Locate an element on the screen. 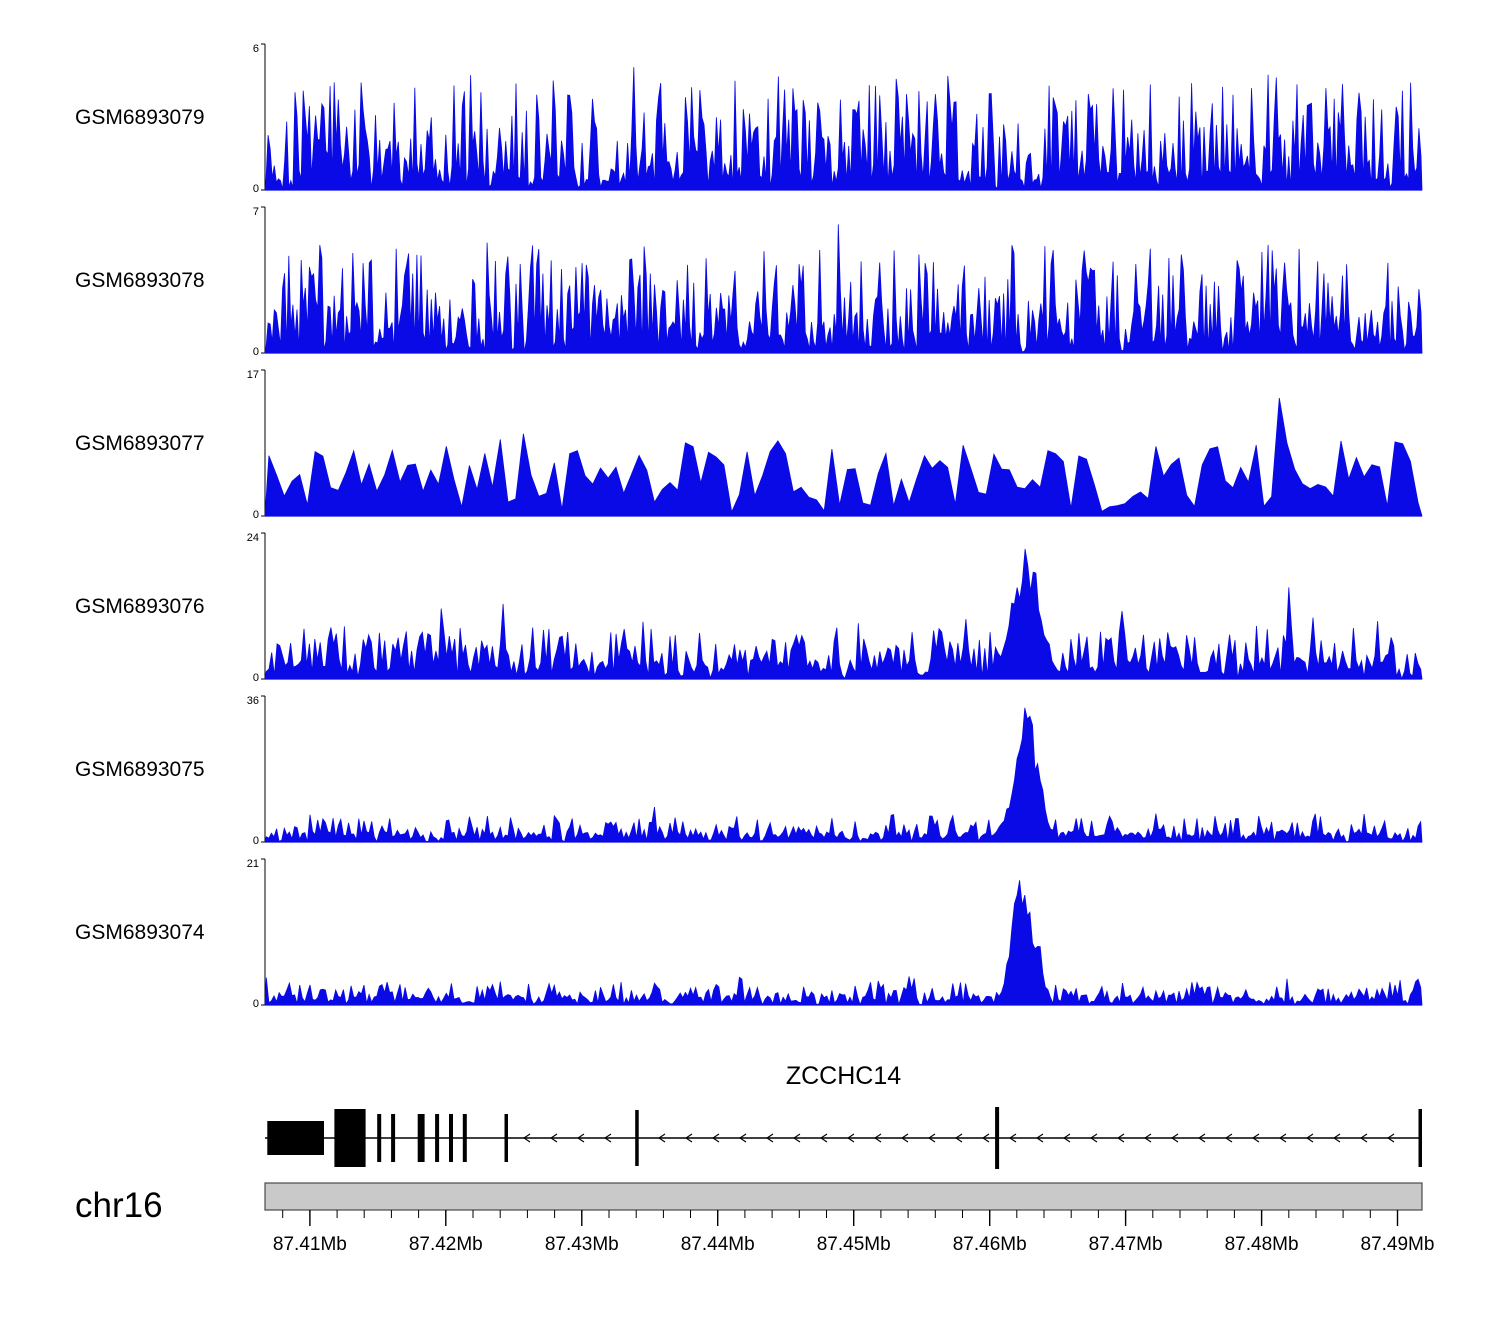  gene-model-track is located at coordinates (843, 1138).